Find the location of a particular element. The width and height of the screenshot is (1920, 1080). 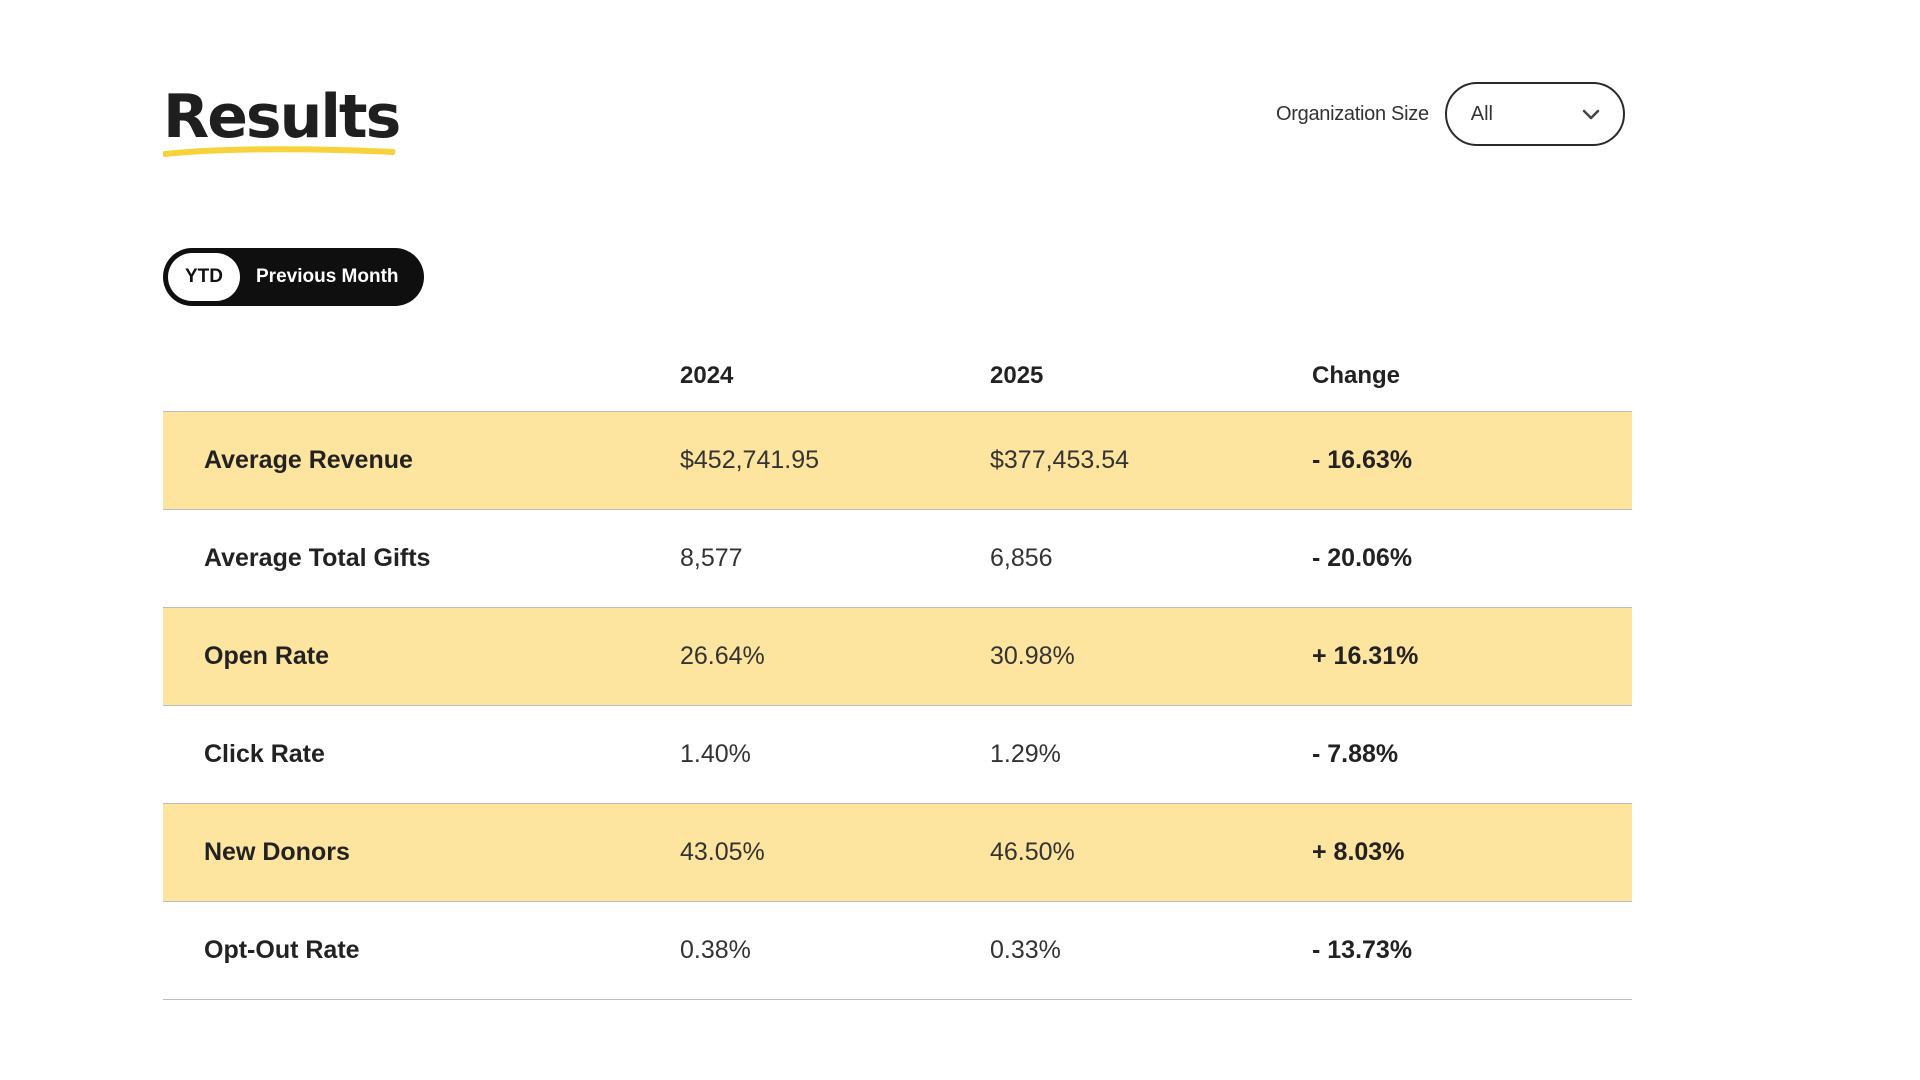

value-2025: 1.29% is located at coordinates (1025, 754).